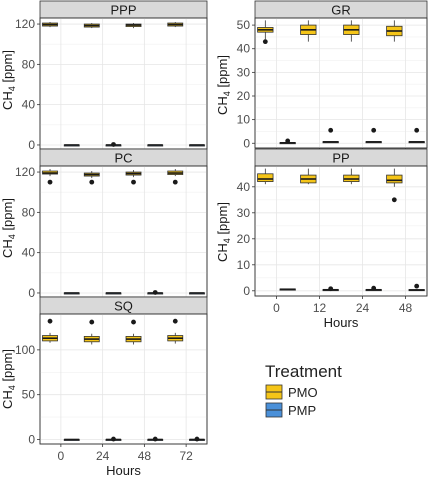  I want to click on panel-plot-area-sq, so click(123, 379).